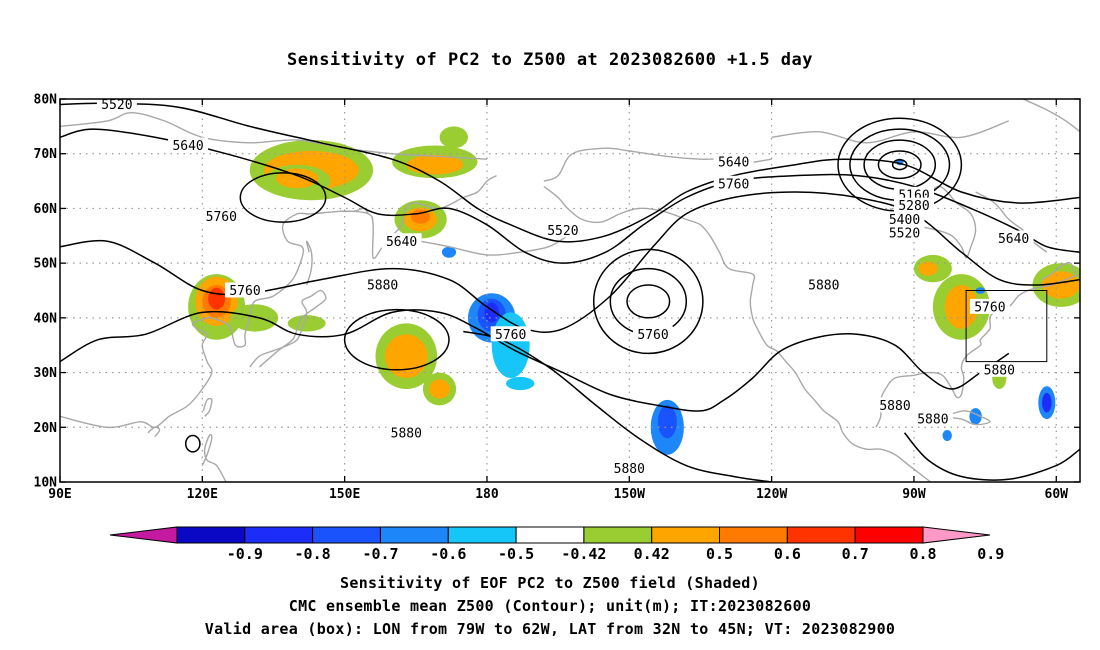 The height and width of the screenshot is (650, 1100). Describe the element at coordinates (1058, 271) in the screenshot. I see `coast-newfoundland` at that location.